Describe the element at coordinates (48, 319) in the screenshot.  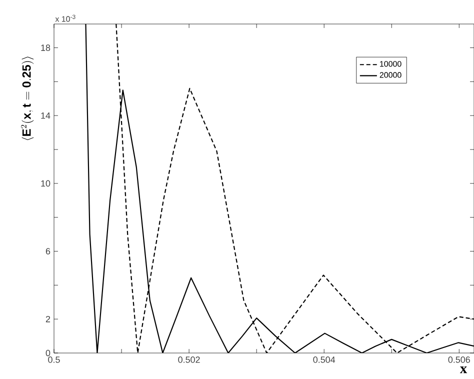
I see `y-tick-label: 2` at that location.